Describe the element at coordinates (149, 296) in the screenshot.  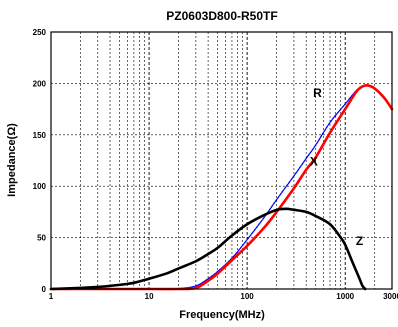
I see `x-tick-label: 10` at that location.